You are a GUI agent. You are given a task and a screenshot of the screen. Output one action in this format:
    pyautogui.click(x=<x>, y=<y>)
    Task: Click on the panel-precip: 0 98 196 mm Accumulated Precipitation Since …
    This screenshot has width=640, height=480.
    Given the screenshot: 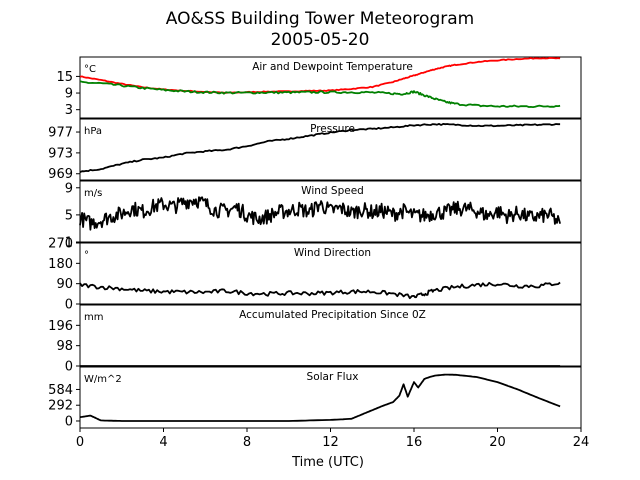 What is the action you would take?
    pyautogui.click(x=315, y=339)
    